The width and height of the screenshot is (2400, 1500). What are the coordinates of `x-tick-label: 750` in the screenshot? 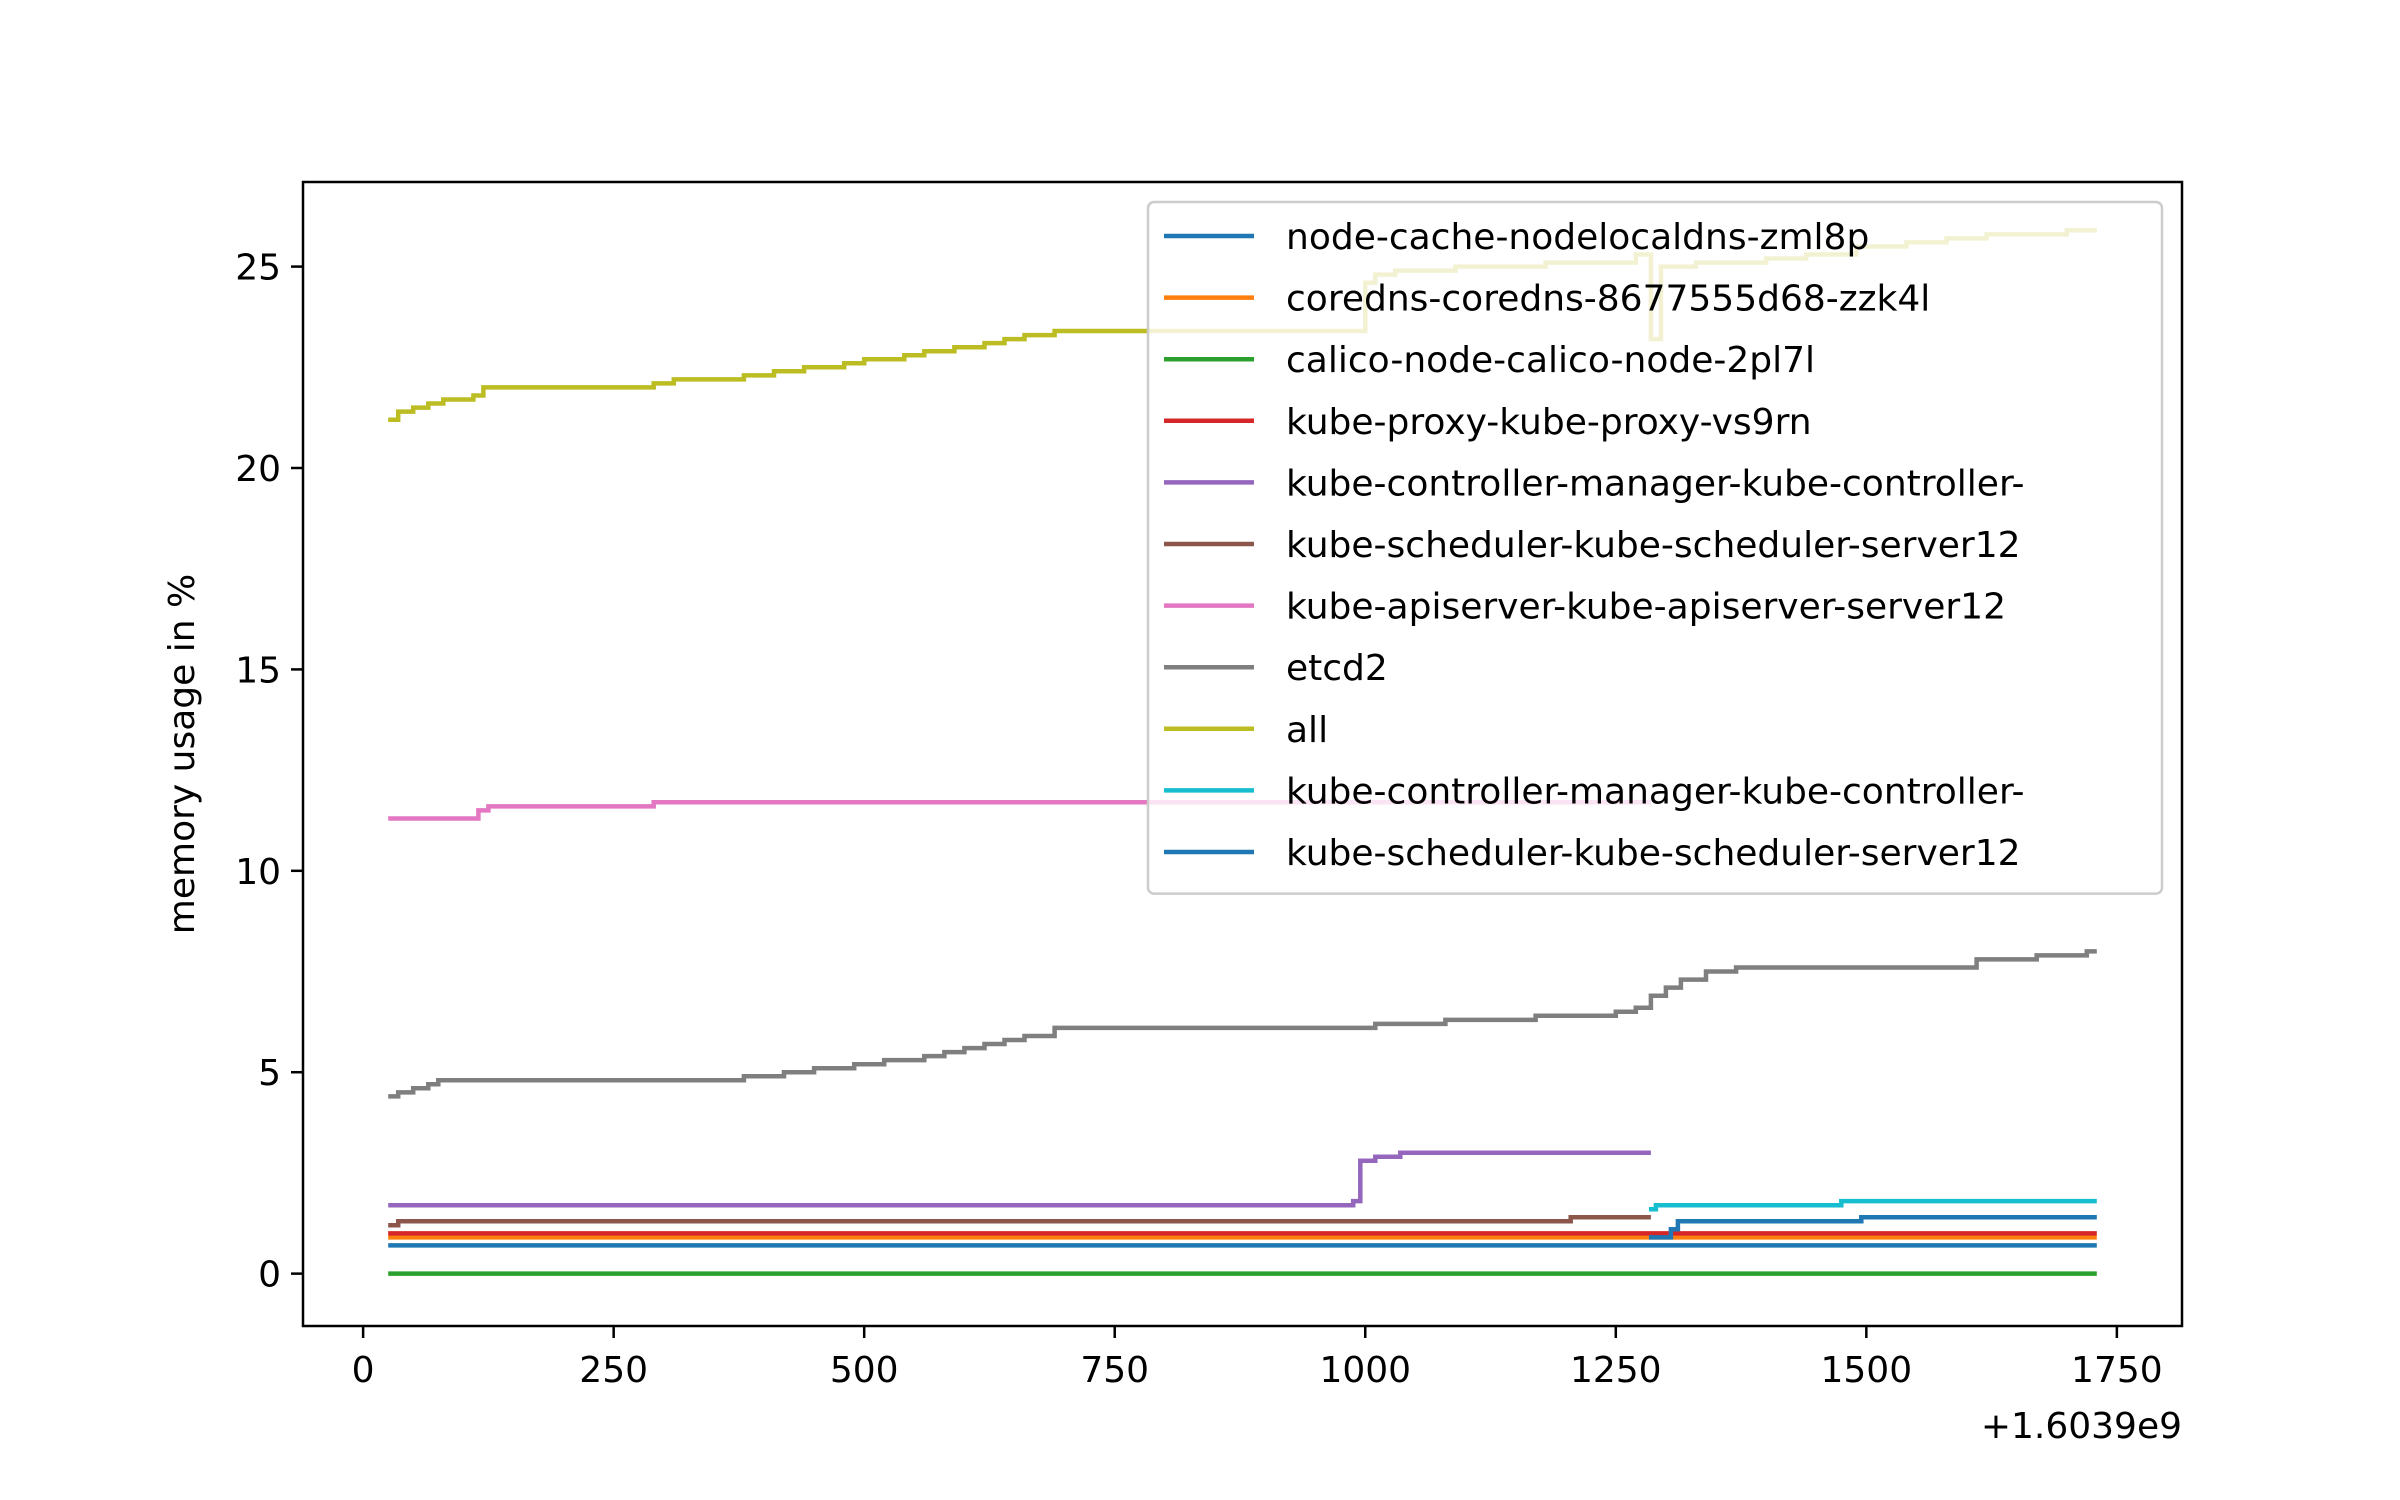 It's located at (1114, 1370).